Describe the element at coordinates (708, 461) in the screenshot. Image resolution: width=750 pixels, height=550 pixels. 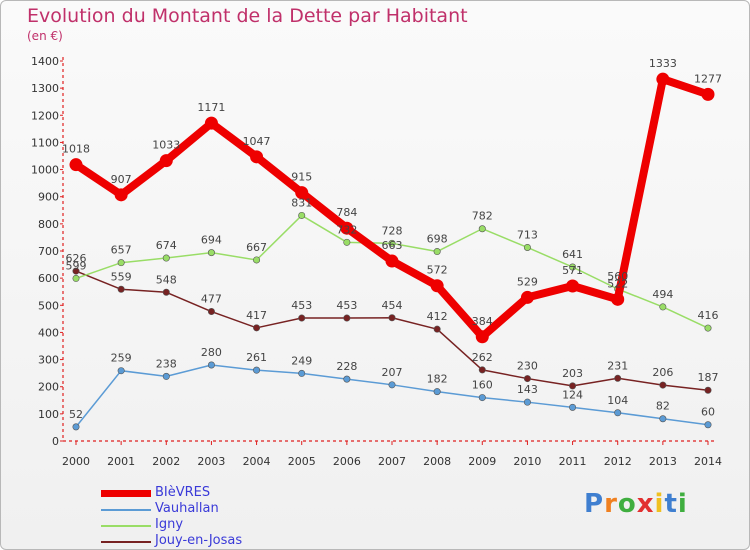
I see `x-tick-label: 2014` at that location.